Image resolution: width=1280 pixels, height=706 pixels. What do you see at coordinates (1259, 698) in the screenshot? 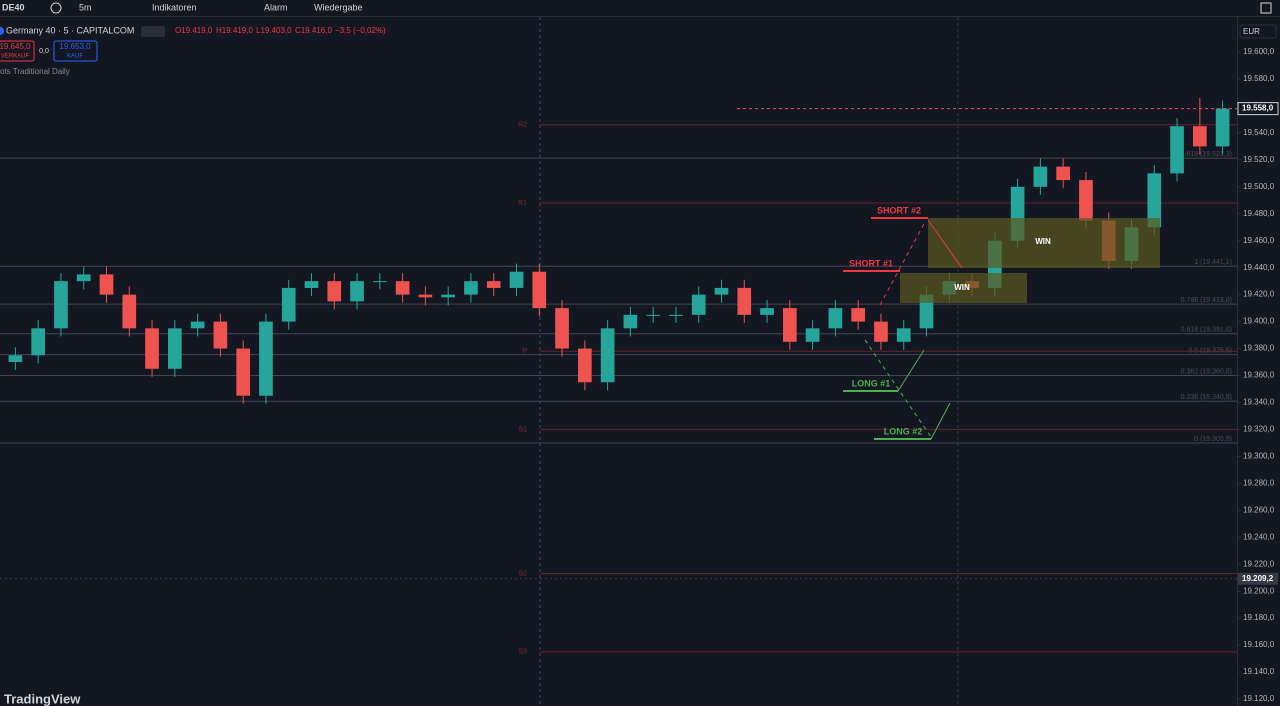
I see `y-tick-label: 19.120,0` at bounding box center [1259, 698].